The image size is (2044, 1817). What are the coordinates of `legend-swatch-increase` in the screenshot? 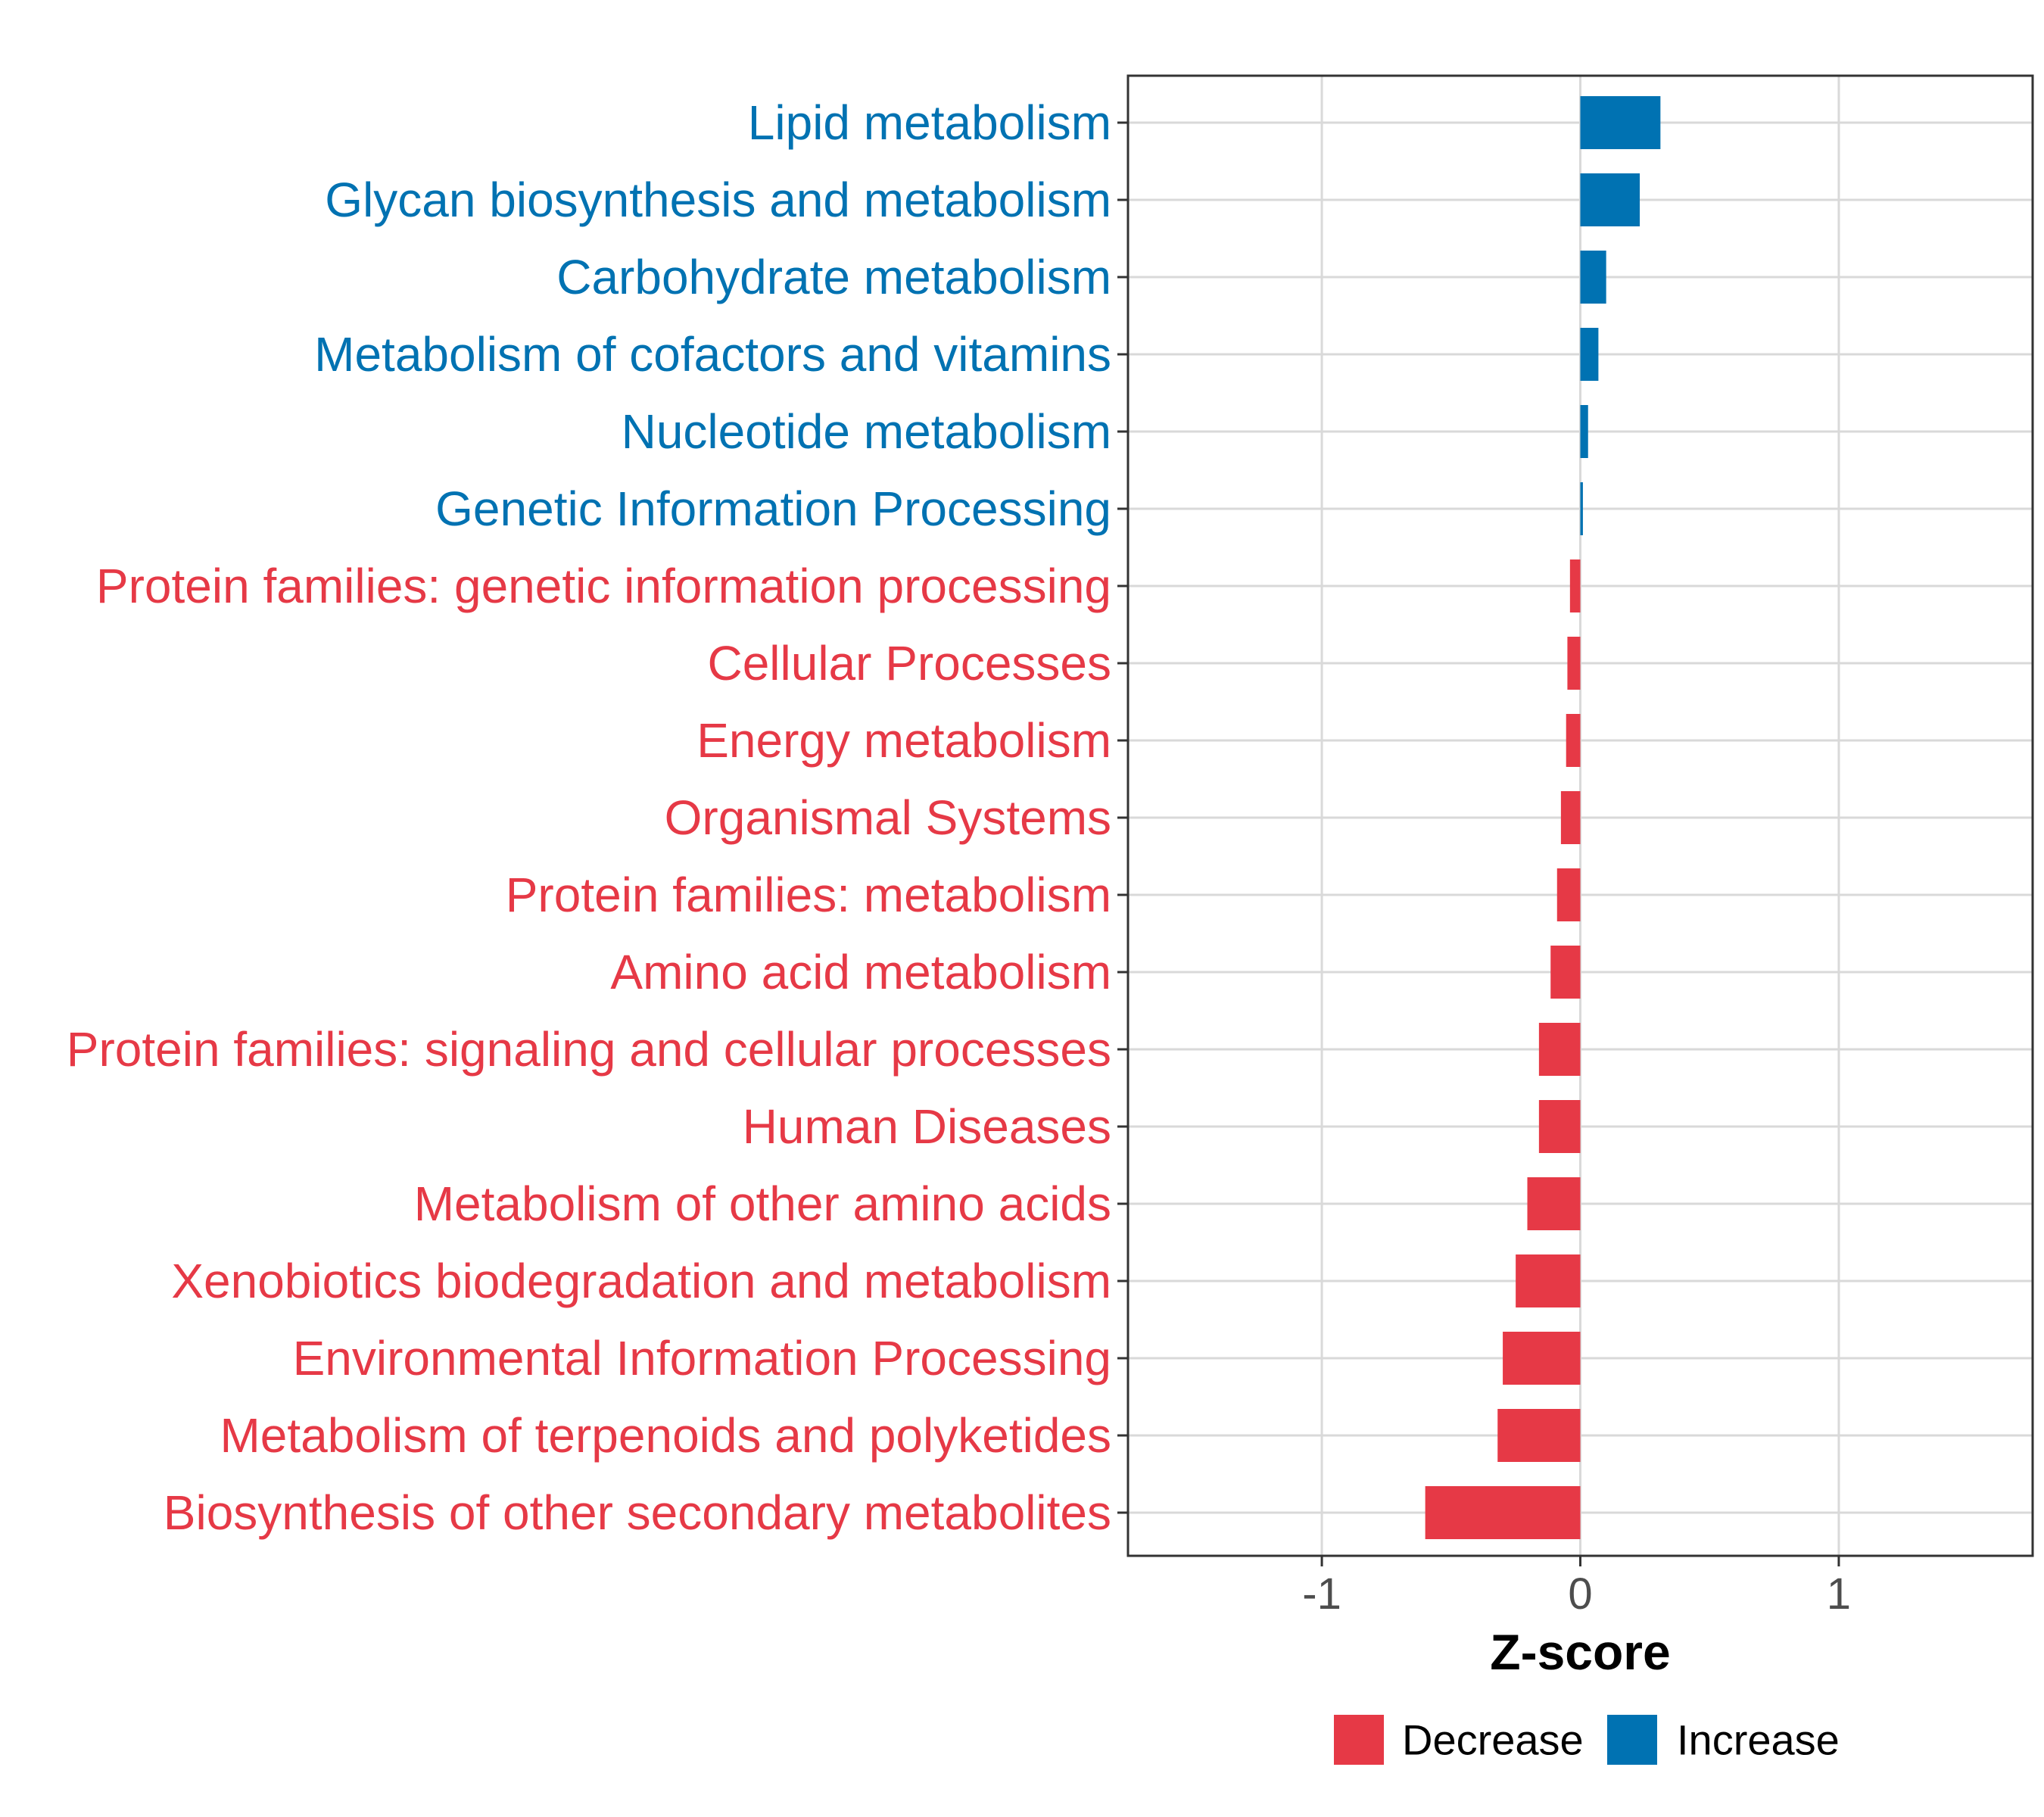 It's located at (1632, 1740).